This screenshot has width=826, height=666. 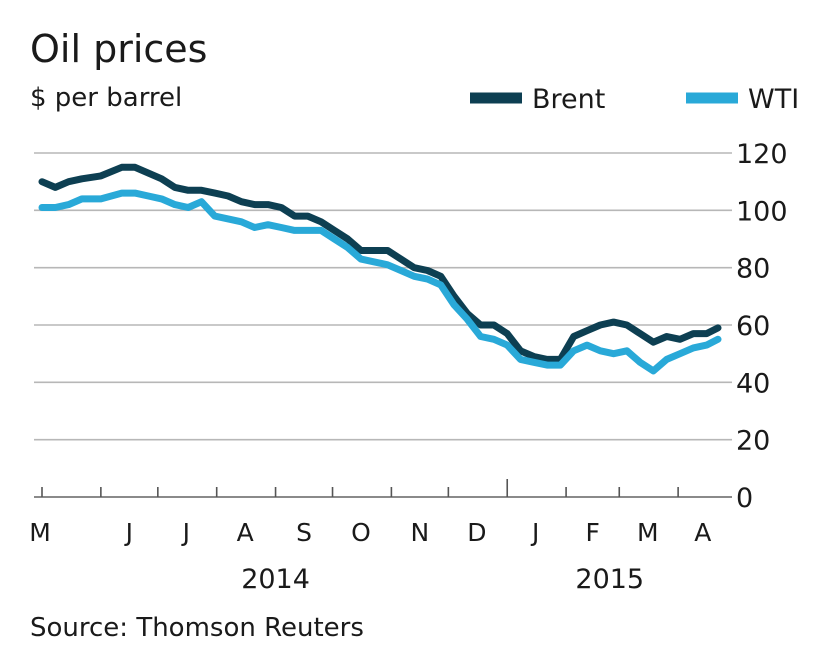 What do you see at coordinates (106, 98) in the screenshot?
I see `chart-subtitle: $ per barrel` at bounding box center [106, 98].